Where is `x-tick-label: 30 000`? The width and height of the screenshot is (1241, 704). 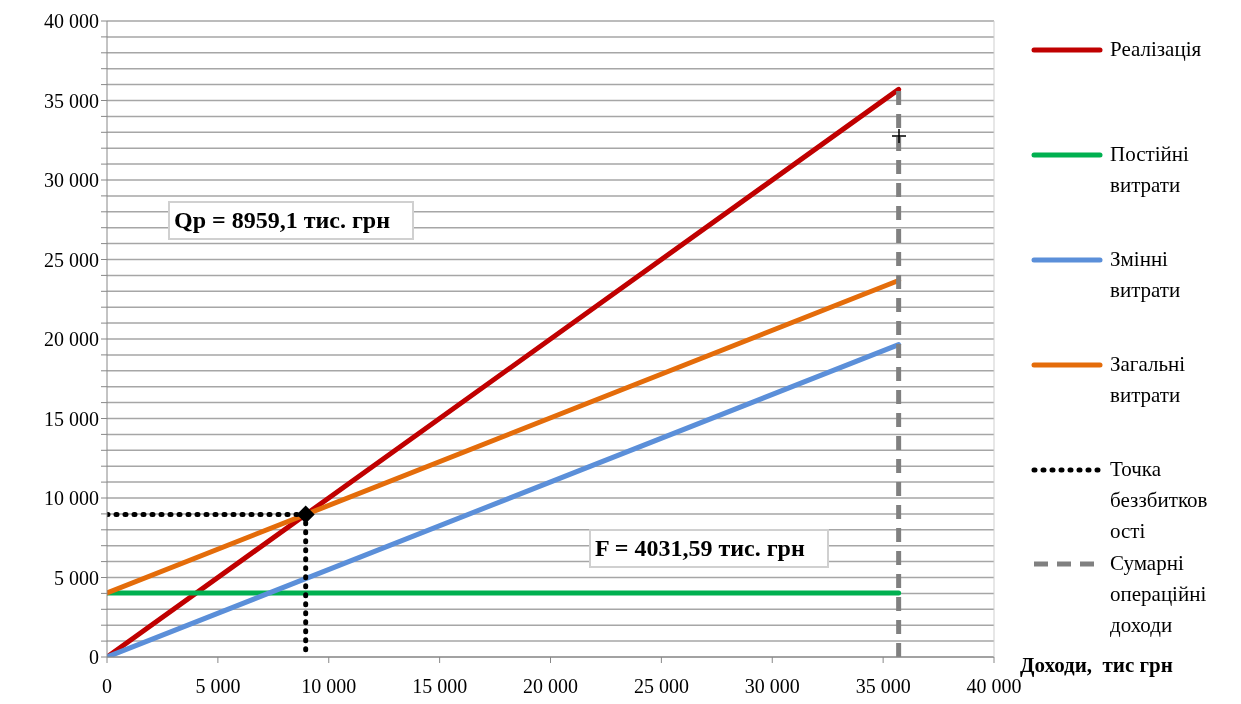
x-tick-label: 30 000 is located at coordinates (772, 686).